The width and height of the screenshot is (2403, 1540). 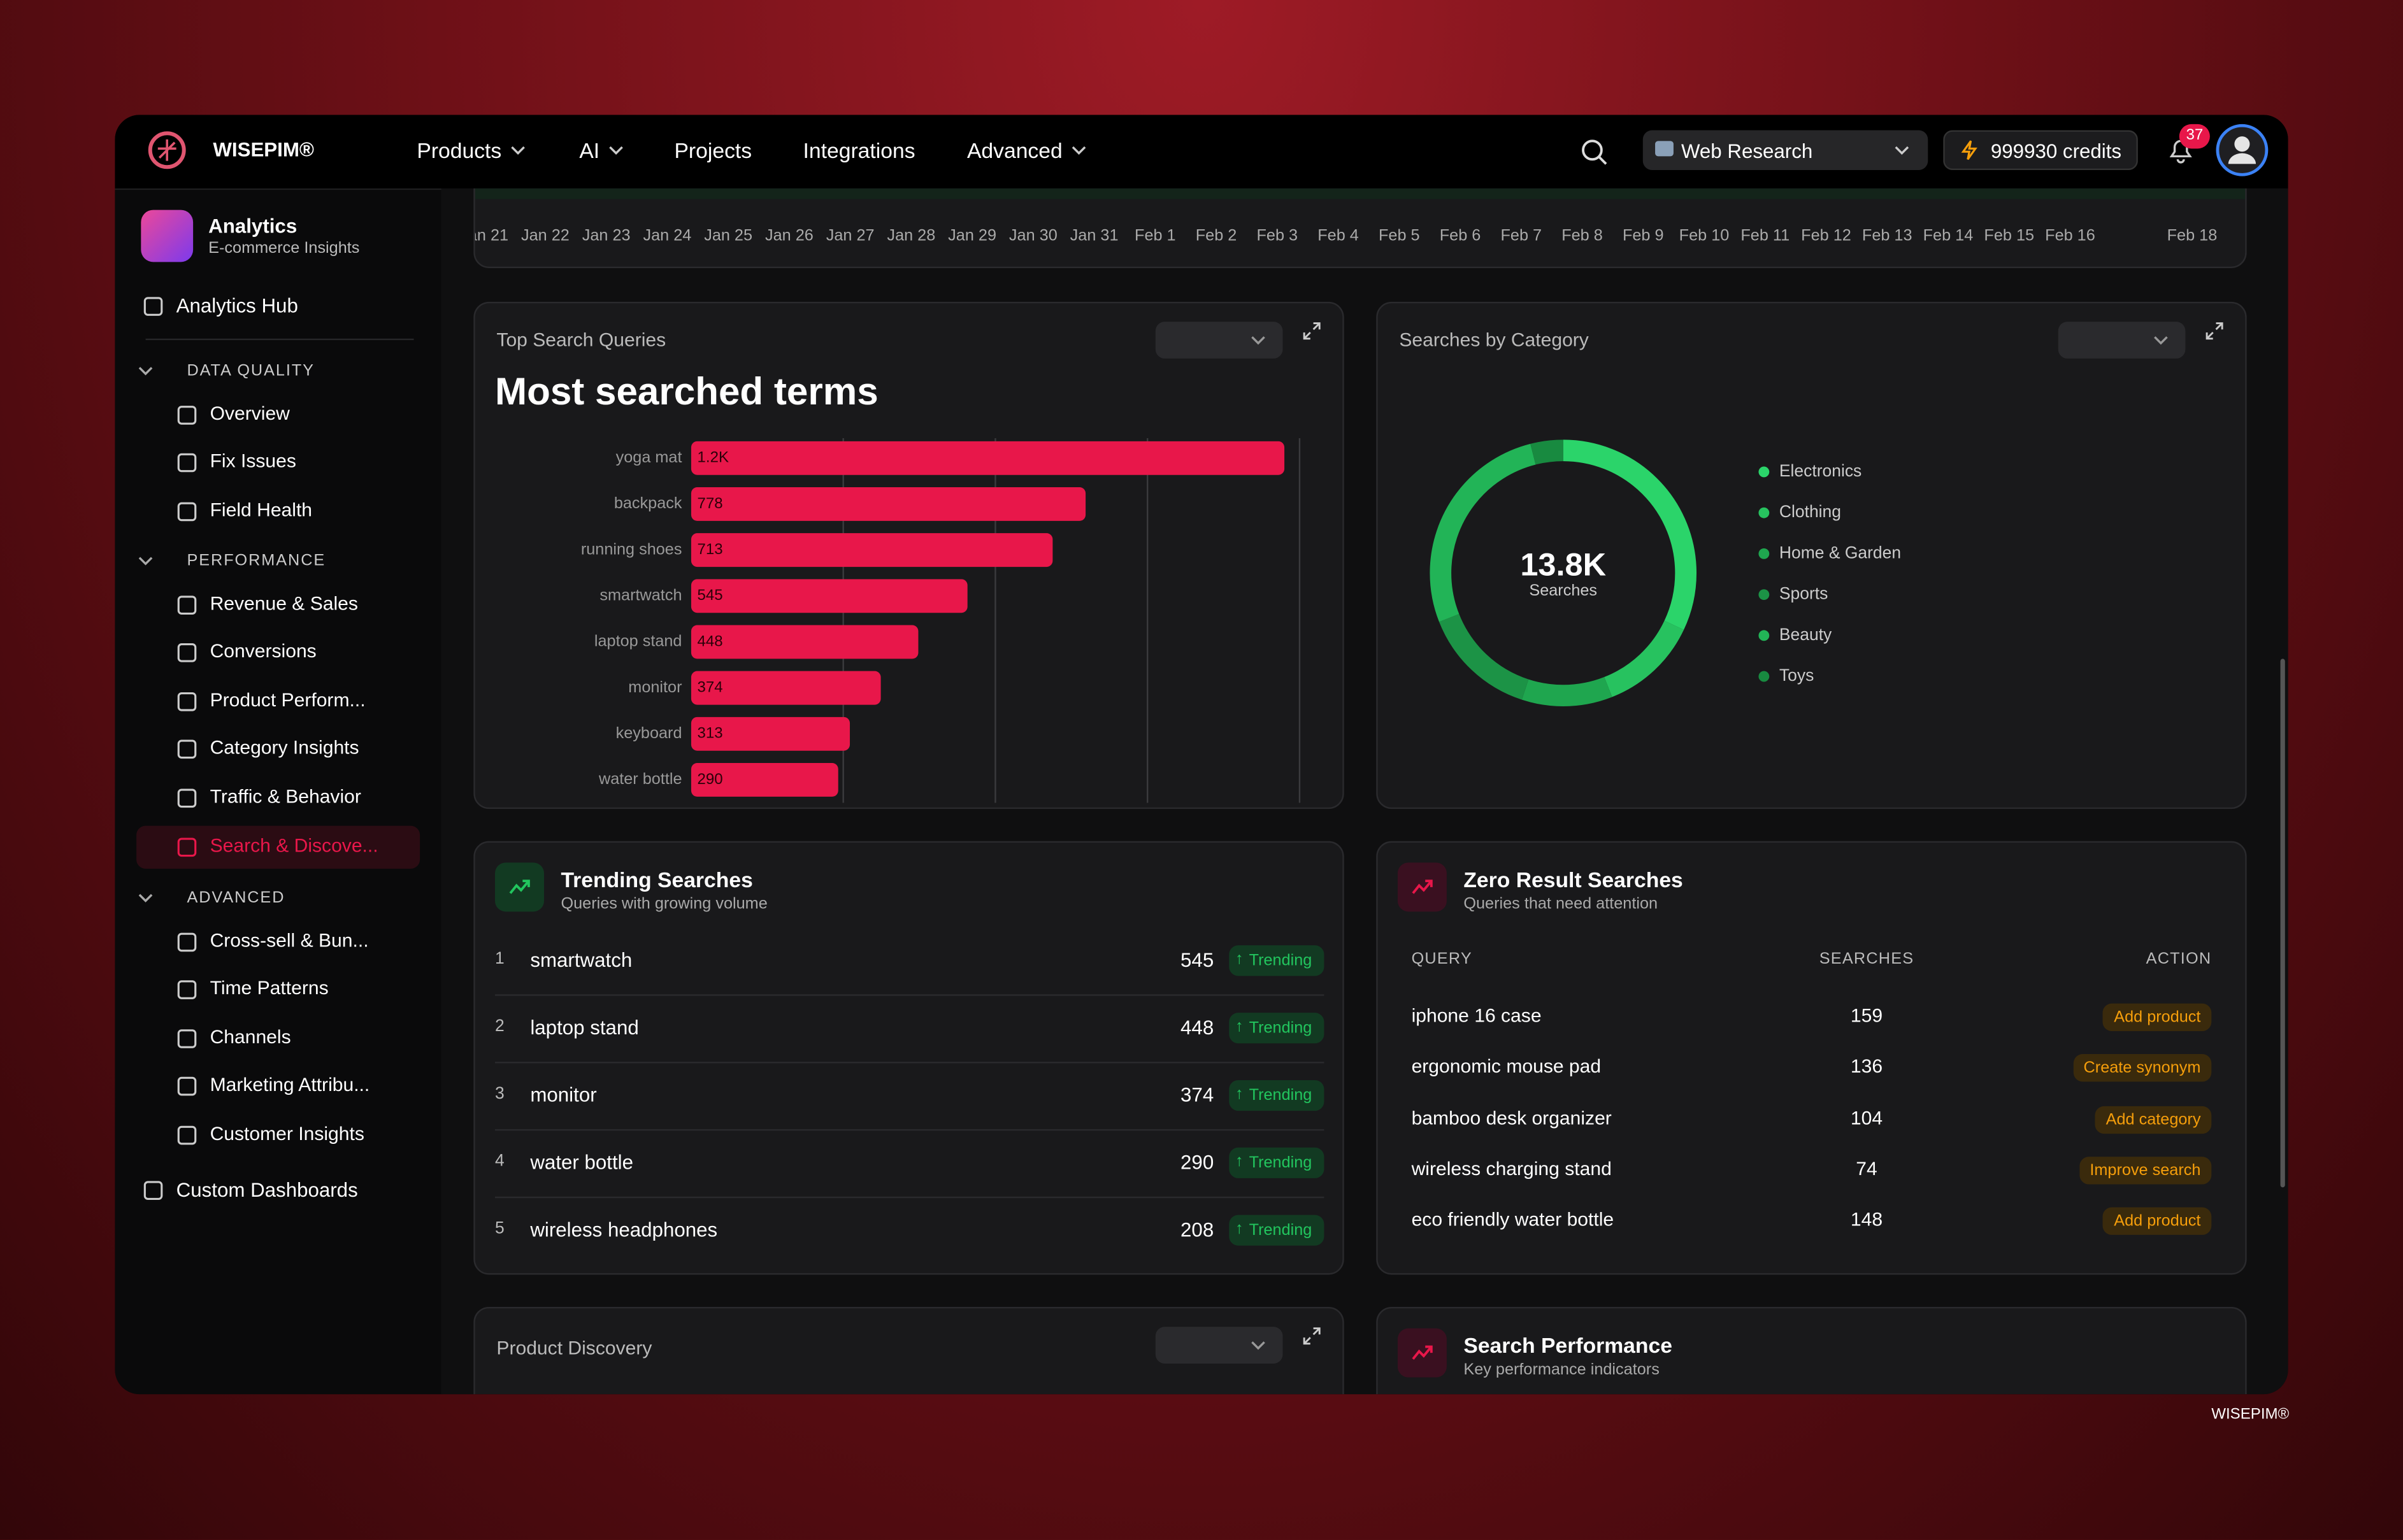 What do you see at coordinates (1476, 1016) in the screenshot?
I see `query: iphone 16 case` at bounding box center [1476, 1016].